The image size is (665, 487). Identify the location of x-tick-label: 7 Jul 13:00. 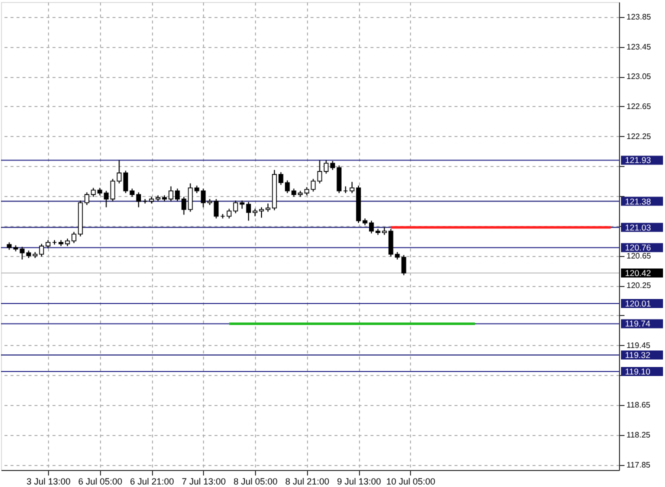
(204, 481).